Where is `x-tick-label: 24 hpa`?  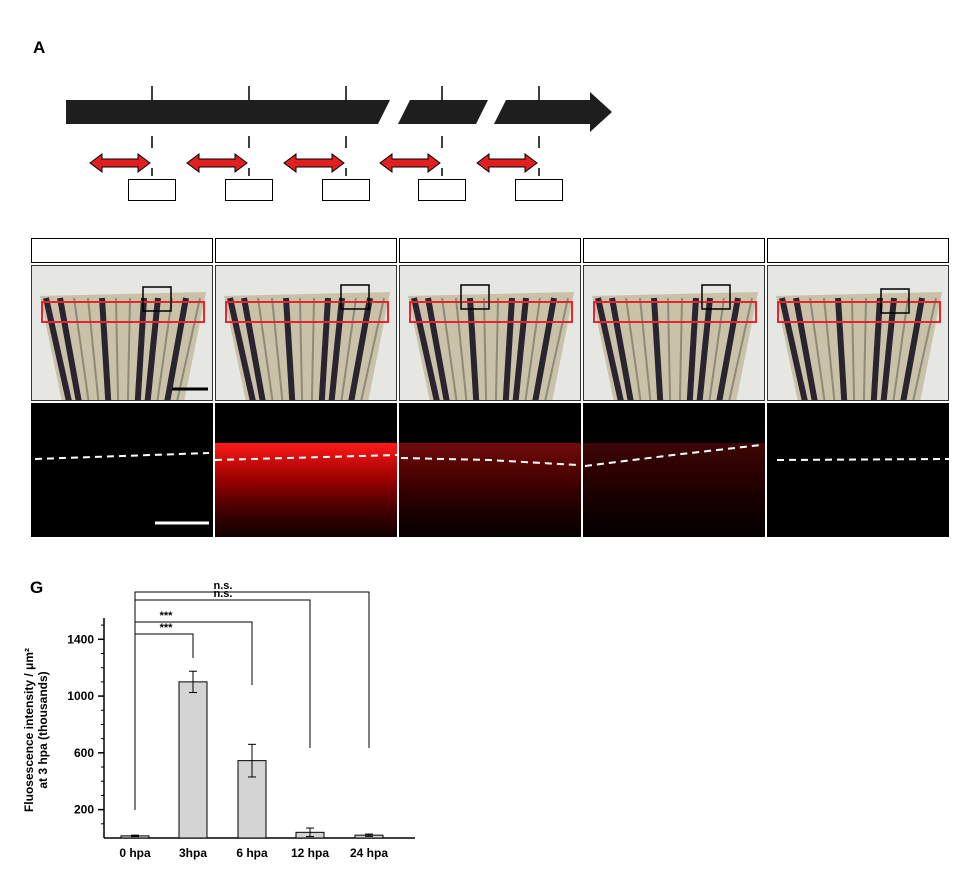 x-tick-label: 24 hpa is located at coordinates (369, 853).